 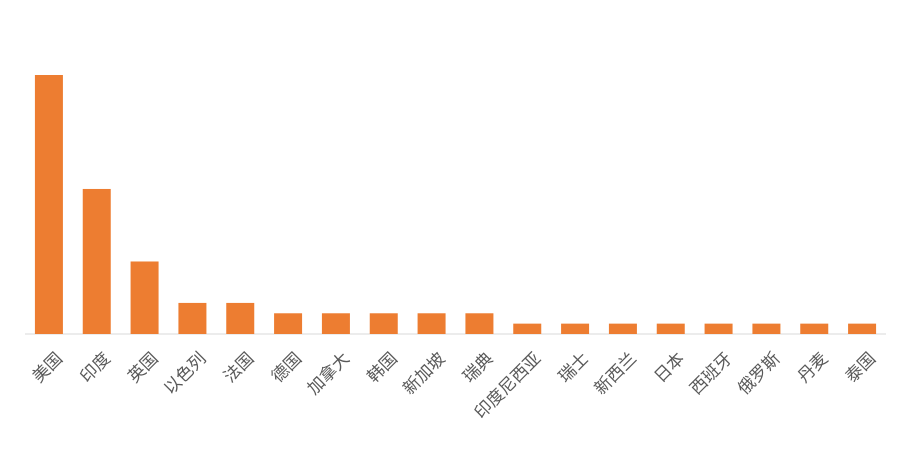 What do you see at coordinates (287, 368) in the screenshot?
I see `x-tick-label-5: 德国` at bounding box center [287, 368].